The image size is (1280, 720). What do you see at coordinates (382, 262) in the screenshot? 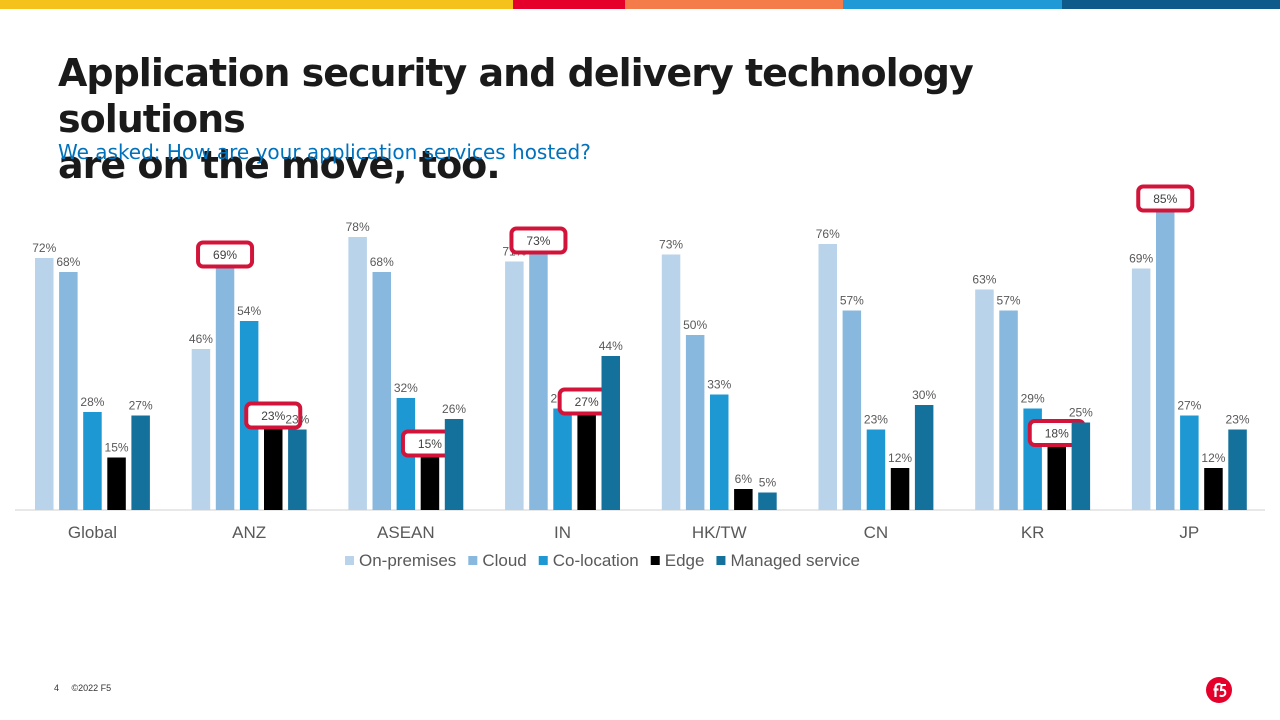
I see `data-label: 68%` at bounding box center [382, 262].